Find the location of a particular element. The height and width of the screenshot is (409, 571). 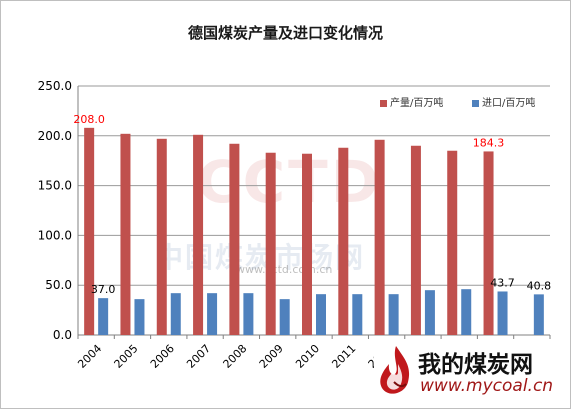

legend-swatch-imports is located at coordinates (475, 103).